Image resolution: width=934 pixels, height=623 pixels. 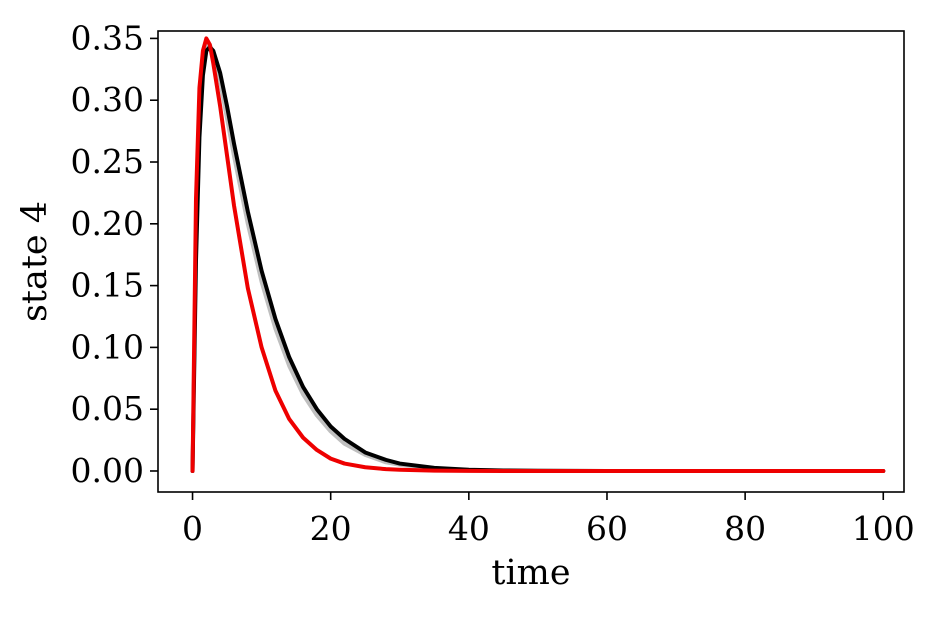 What do you see at coordinates (107, 470) in the screenshot?
I see `y-tick-label: 0.00` at bounding box center [107, 470].